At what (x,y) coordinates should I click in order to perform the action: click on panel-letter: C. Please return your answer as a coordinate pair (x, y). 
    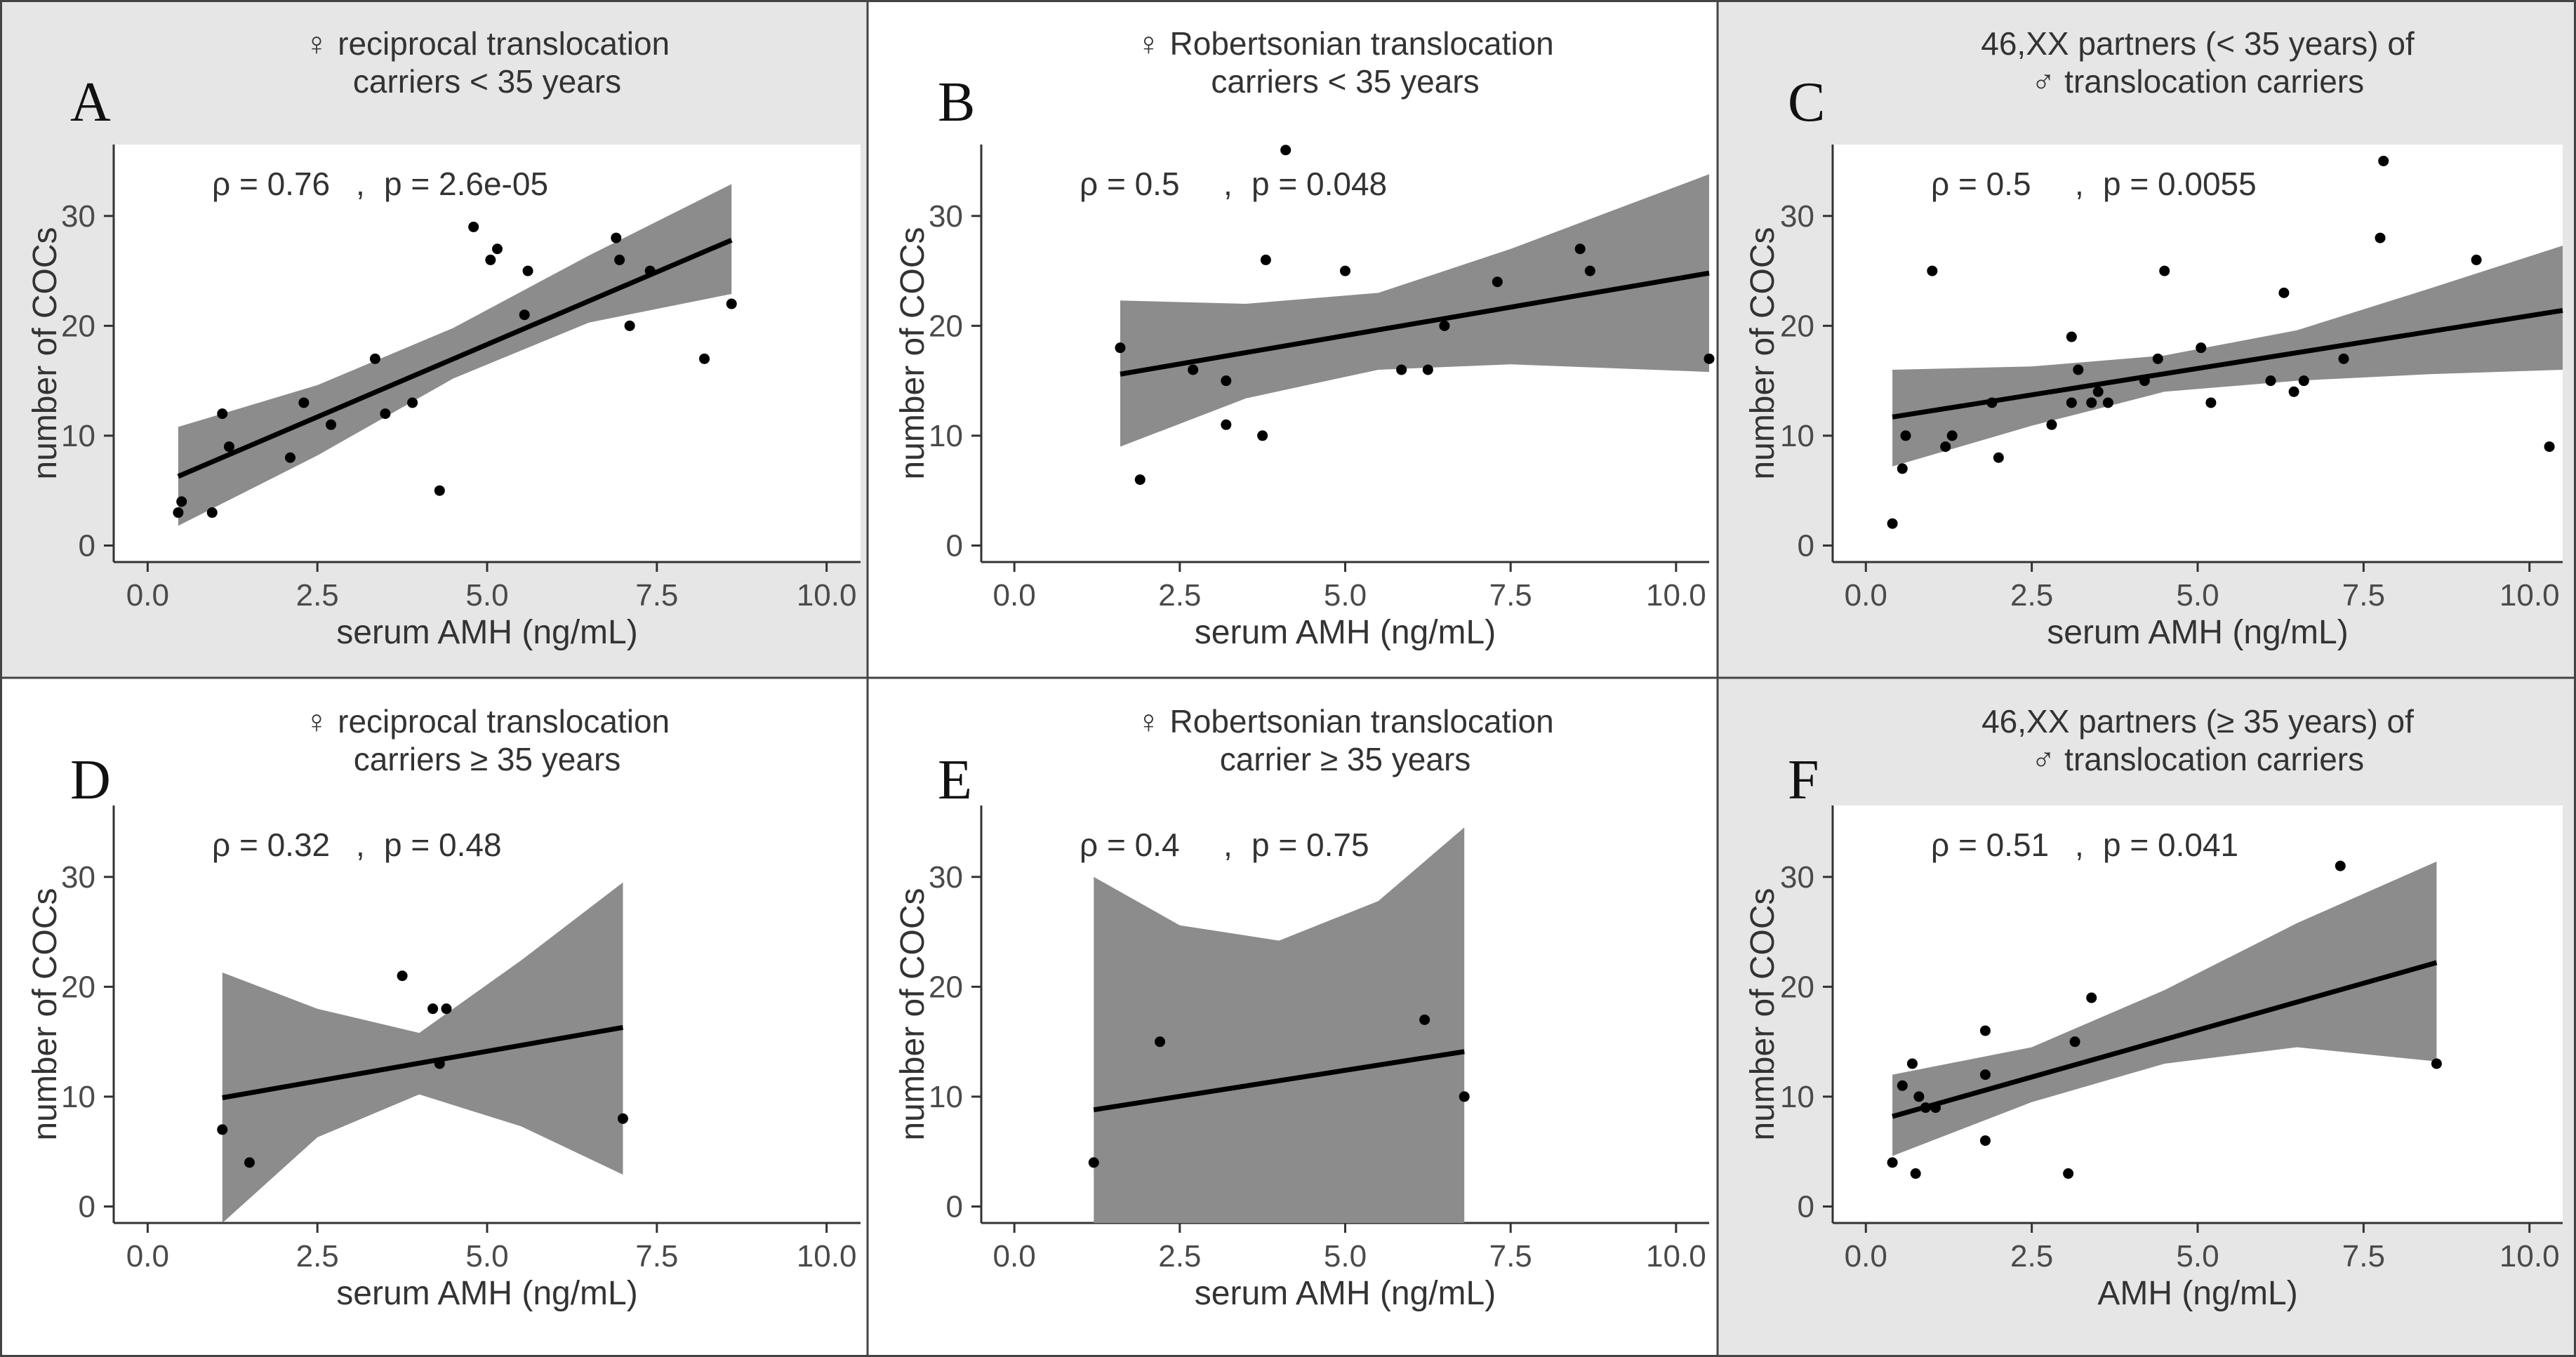
    Looking at the image, I should click on (1807, 103).